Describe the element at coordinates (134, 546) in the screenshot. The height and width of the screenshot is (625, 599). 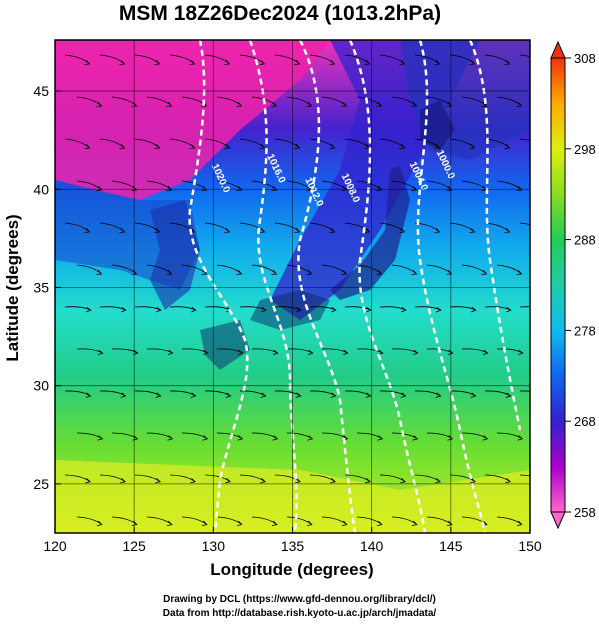
I see `x-tick-label: 125` at that location.